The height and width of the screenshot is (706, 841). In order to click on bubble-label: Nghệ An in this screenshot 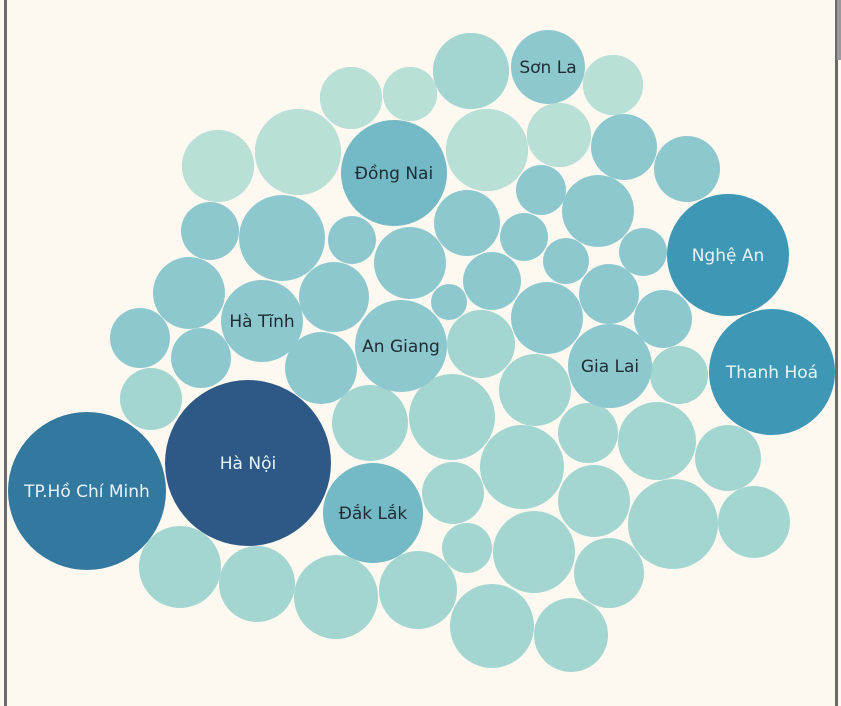, I will do `click(728, 256)`.